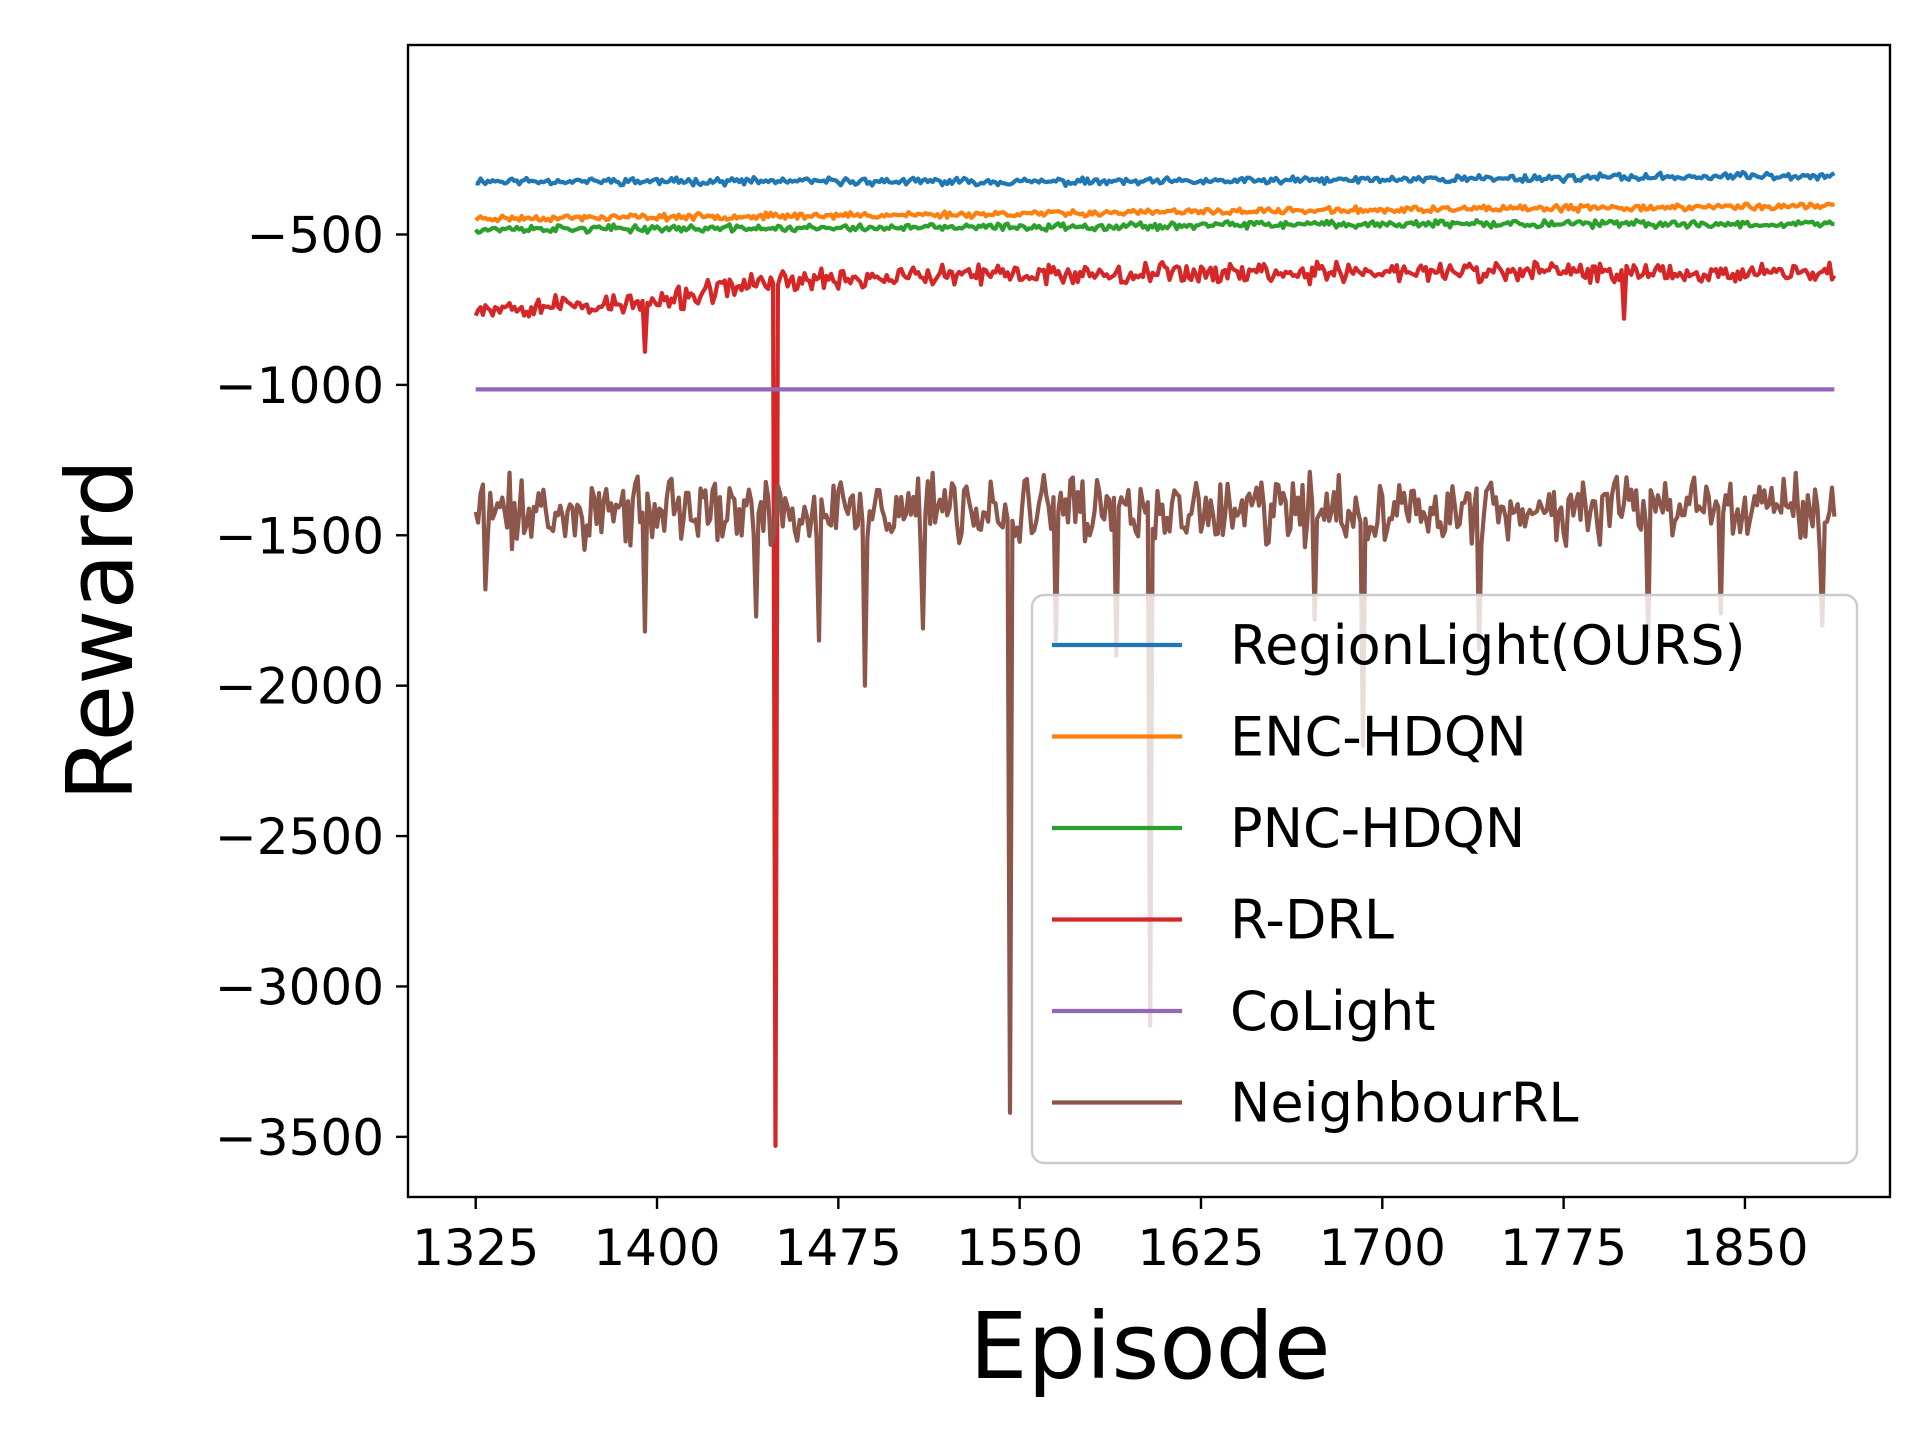  What do you see at coordinates (1744, 1248) in the screenshot?
I see `x-tick-label: 1850` at bounding box center [1744, 1248].